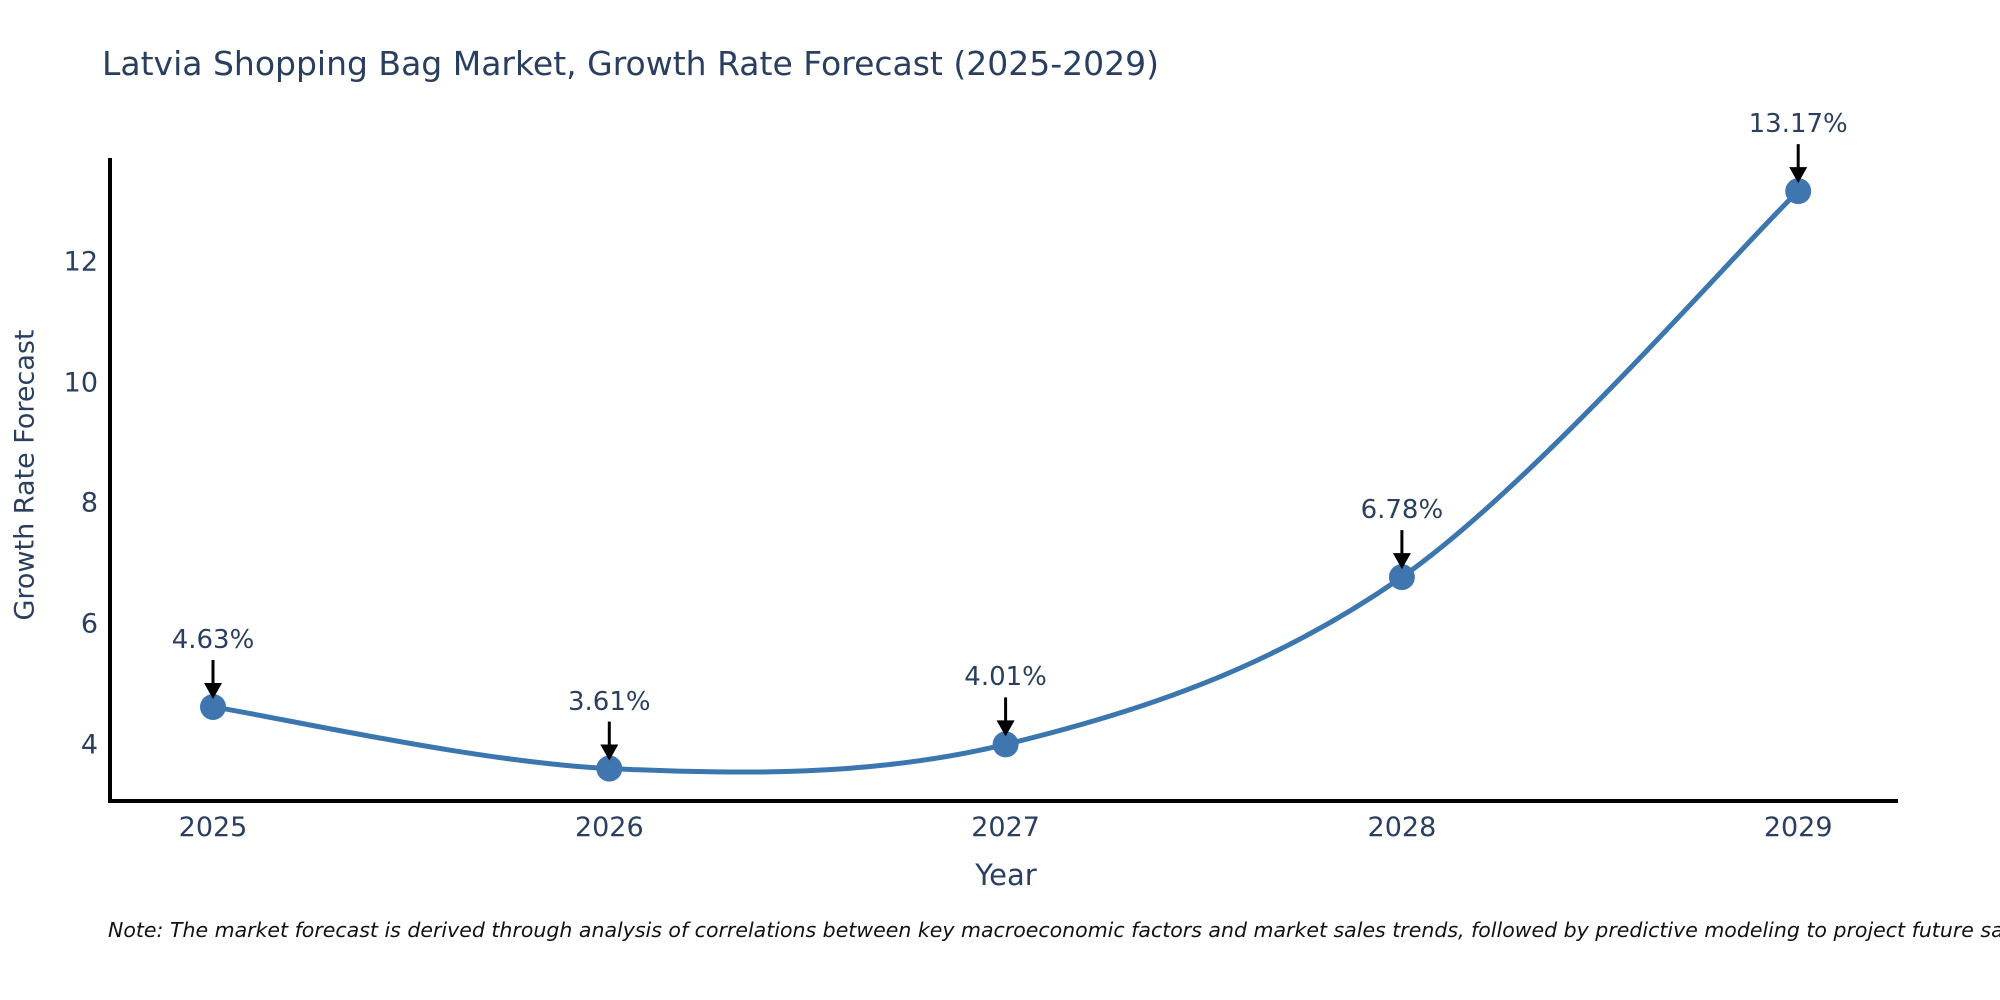  I want to click on x-axis-title: Year, so click(1006, 875).